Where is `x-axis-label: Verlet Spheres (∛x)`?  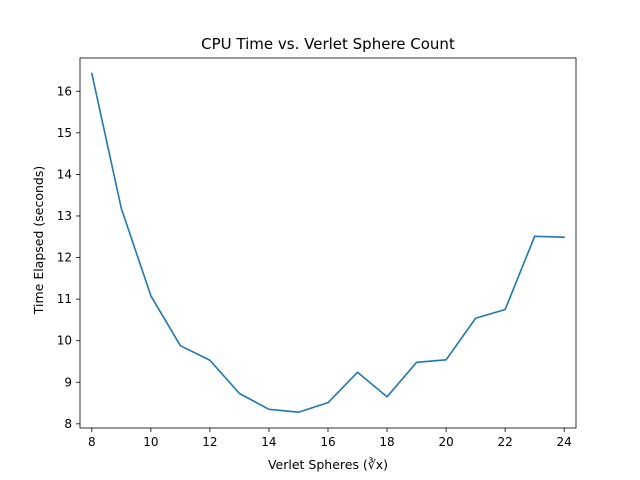 x-axis-label: Verlet Spheres (∛x) is located at coordinates (328, 464).